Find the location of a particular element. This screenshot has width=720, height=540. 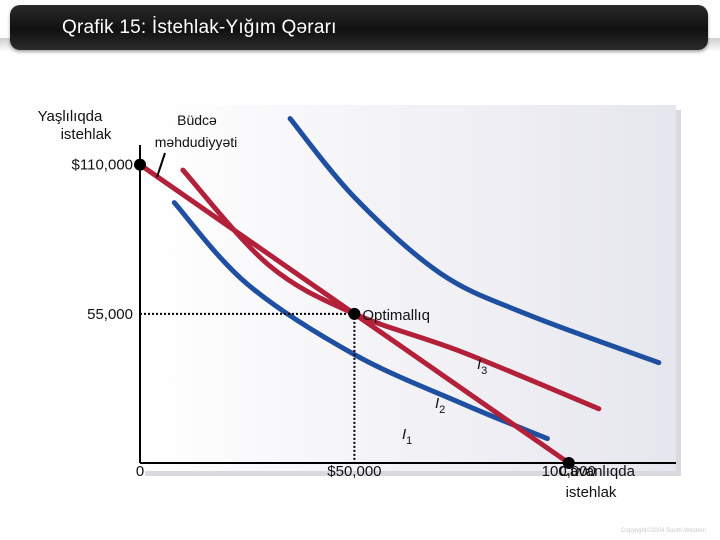

x-tick-label-2: 100,000 is located at coordinates (569, 471).